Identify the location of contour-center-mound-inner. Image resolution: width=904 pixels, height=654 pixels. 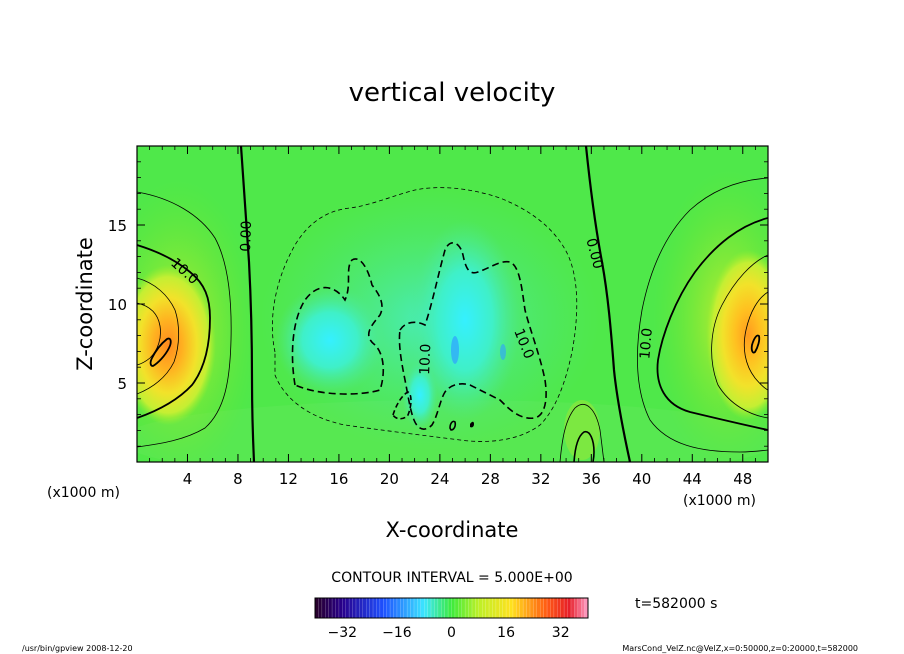
(584, 446).